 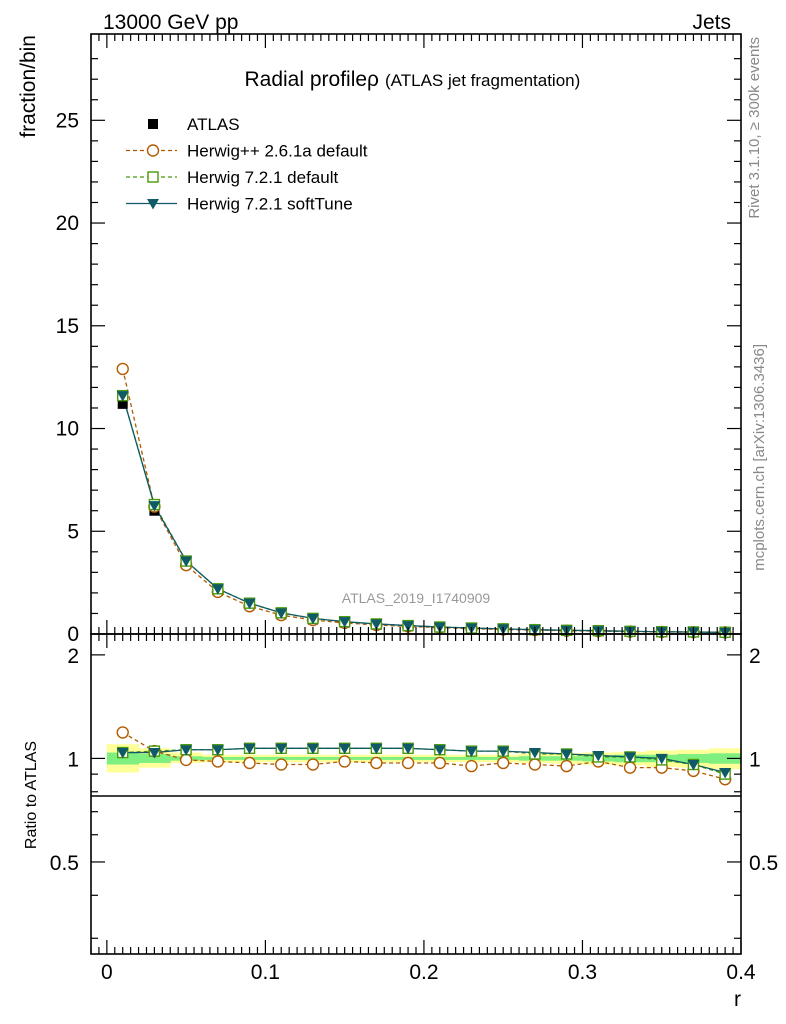 I want to click on main-point-herwigpp, so click(x=122, y=369).